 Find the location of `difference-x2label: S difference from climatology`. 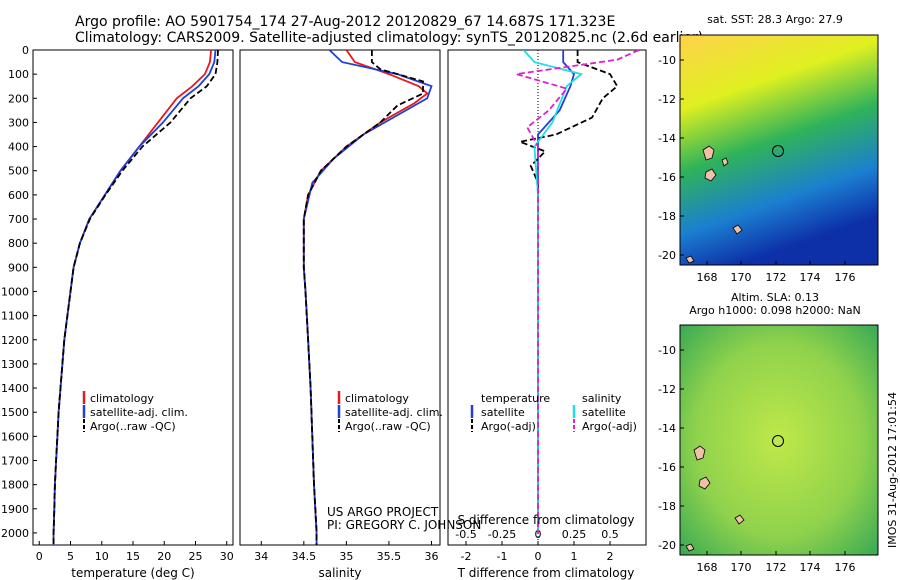

difference-x2label: S difference from climatology is located at coordinates (546, 520).